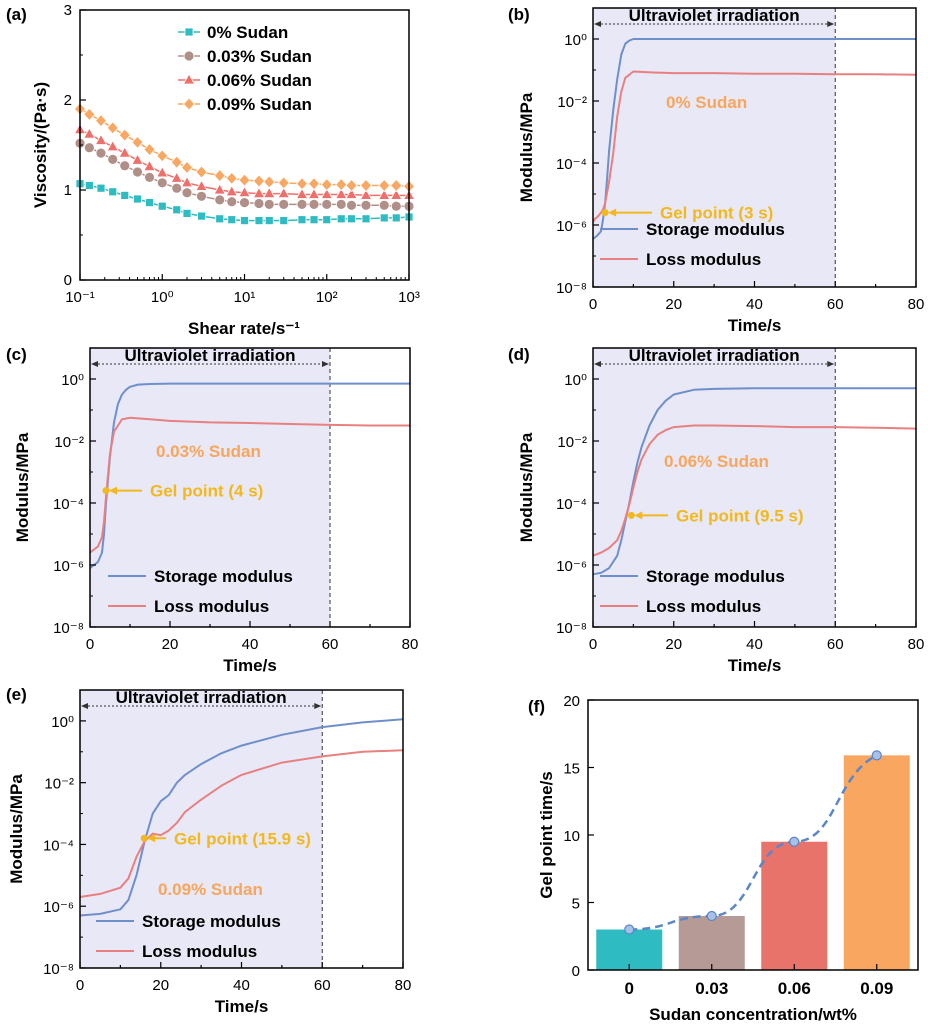  What do you see at coordinates (127, 591) in the screenshot?
I see `legend-c` at bounding box center [127, 591].